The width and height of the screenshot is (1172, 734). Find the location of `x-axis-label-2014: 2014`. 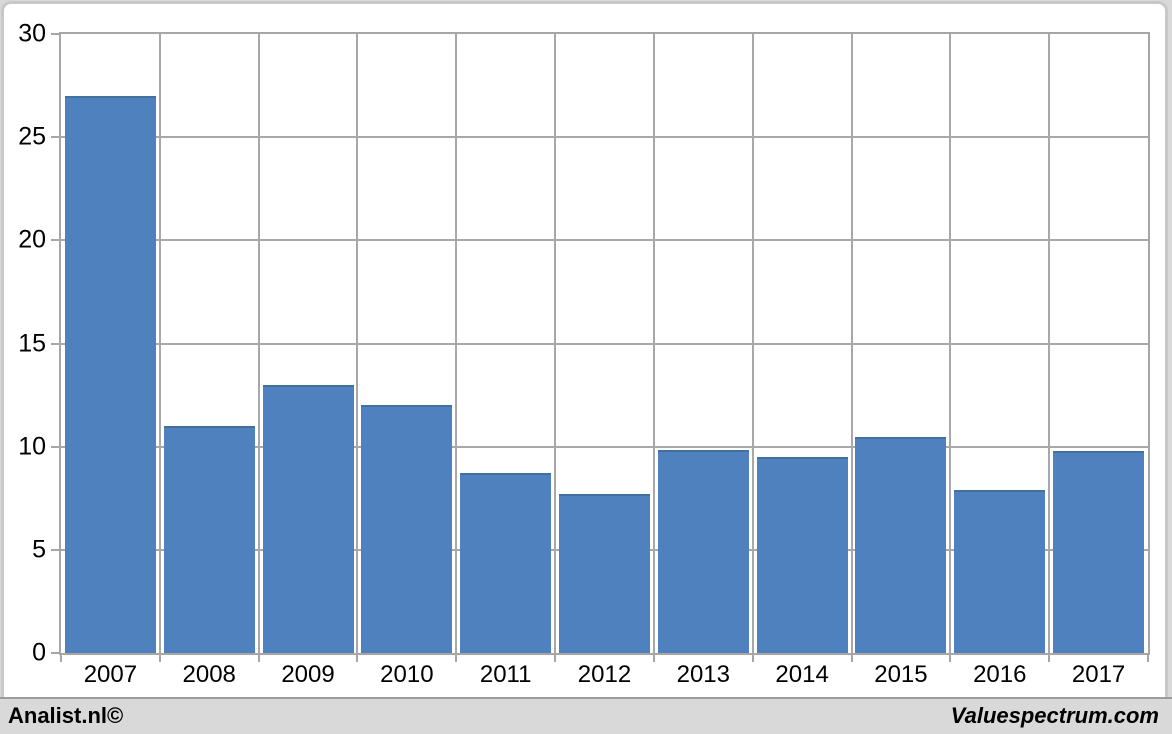

x-axis-label-2014: 2014 is located at coordinates (802, 674).